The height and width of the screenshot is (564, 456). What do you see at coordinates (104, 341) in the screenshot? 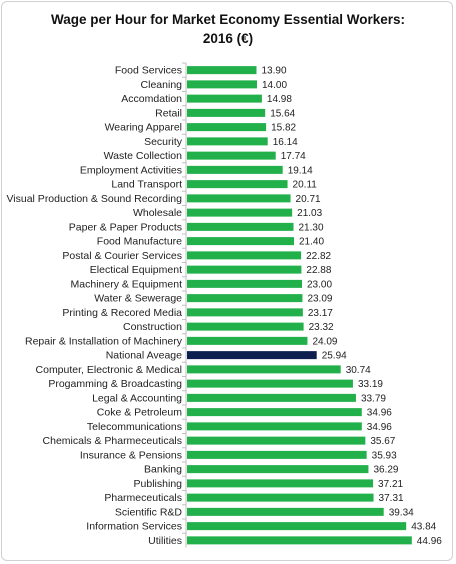
I see `category-label: Repair & Installation of Machinery` at bounding box center [104, 341].